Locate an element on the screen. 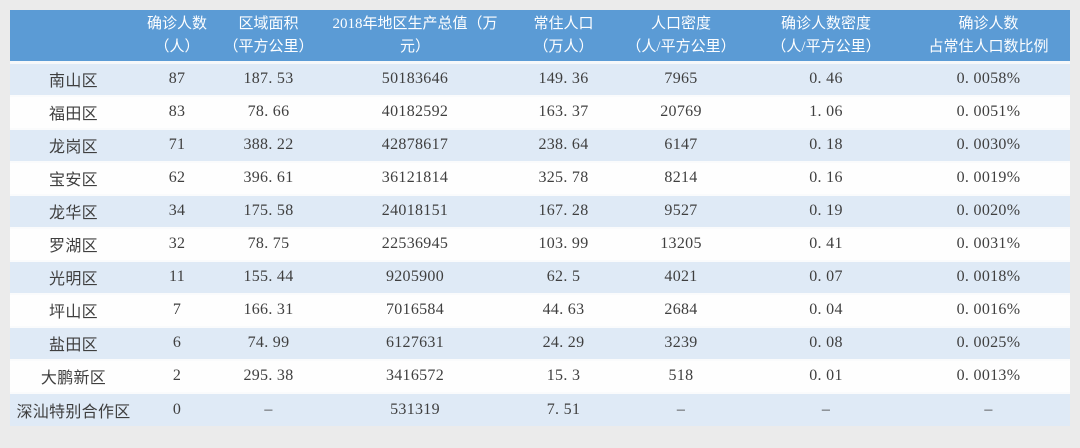 The height and width of the screenshot is (448, 1080). value-cell: 11 is located at coordinates (177, 277).